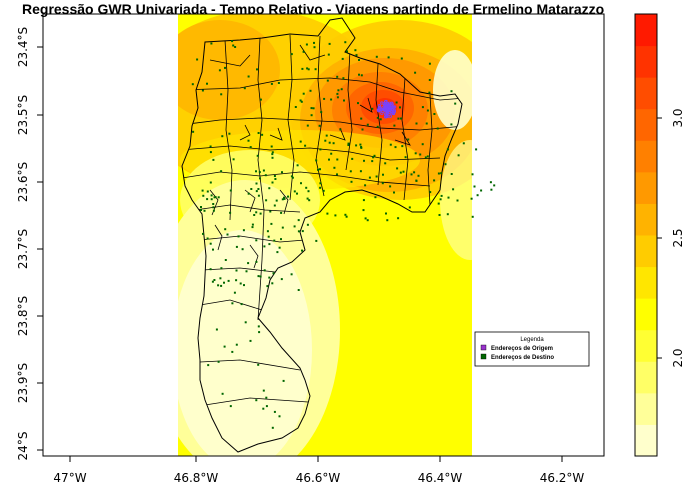 This screenshot has width=700, height=500. I want to click on x-tick-label: 46.8°W, so click(196, 478).